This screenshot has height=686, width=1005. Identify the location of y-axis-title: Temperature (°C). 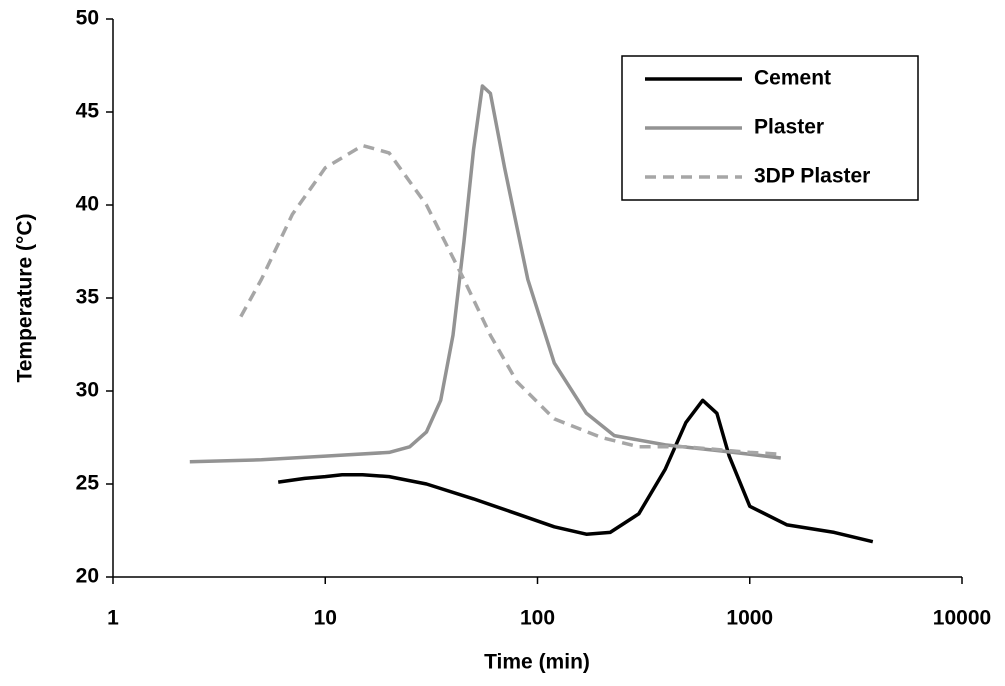
(25, 297).